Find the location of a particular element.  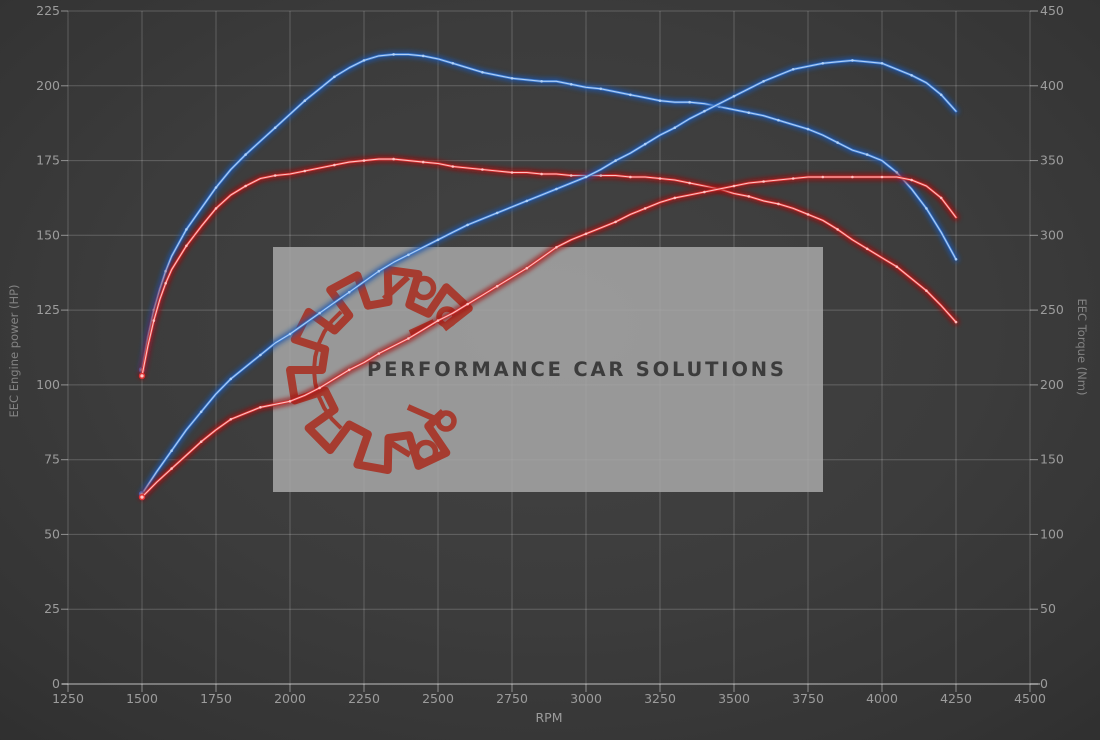

x-tick-label: 3000 is located at coordinates (586, 698).